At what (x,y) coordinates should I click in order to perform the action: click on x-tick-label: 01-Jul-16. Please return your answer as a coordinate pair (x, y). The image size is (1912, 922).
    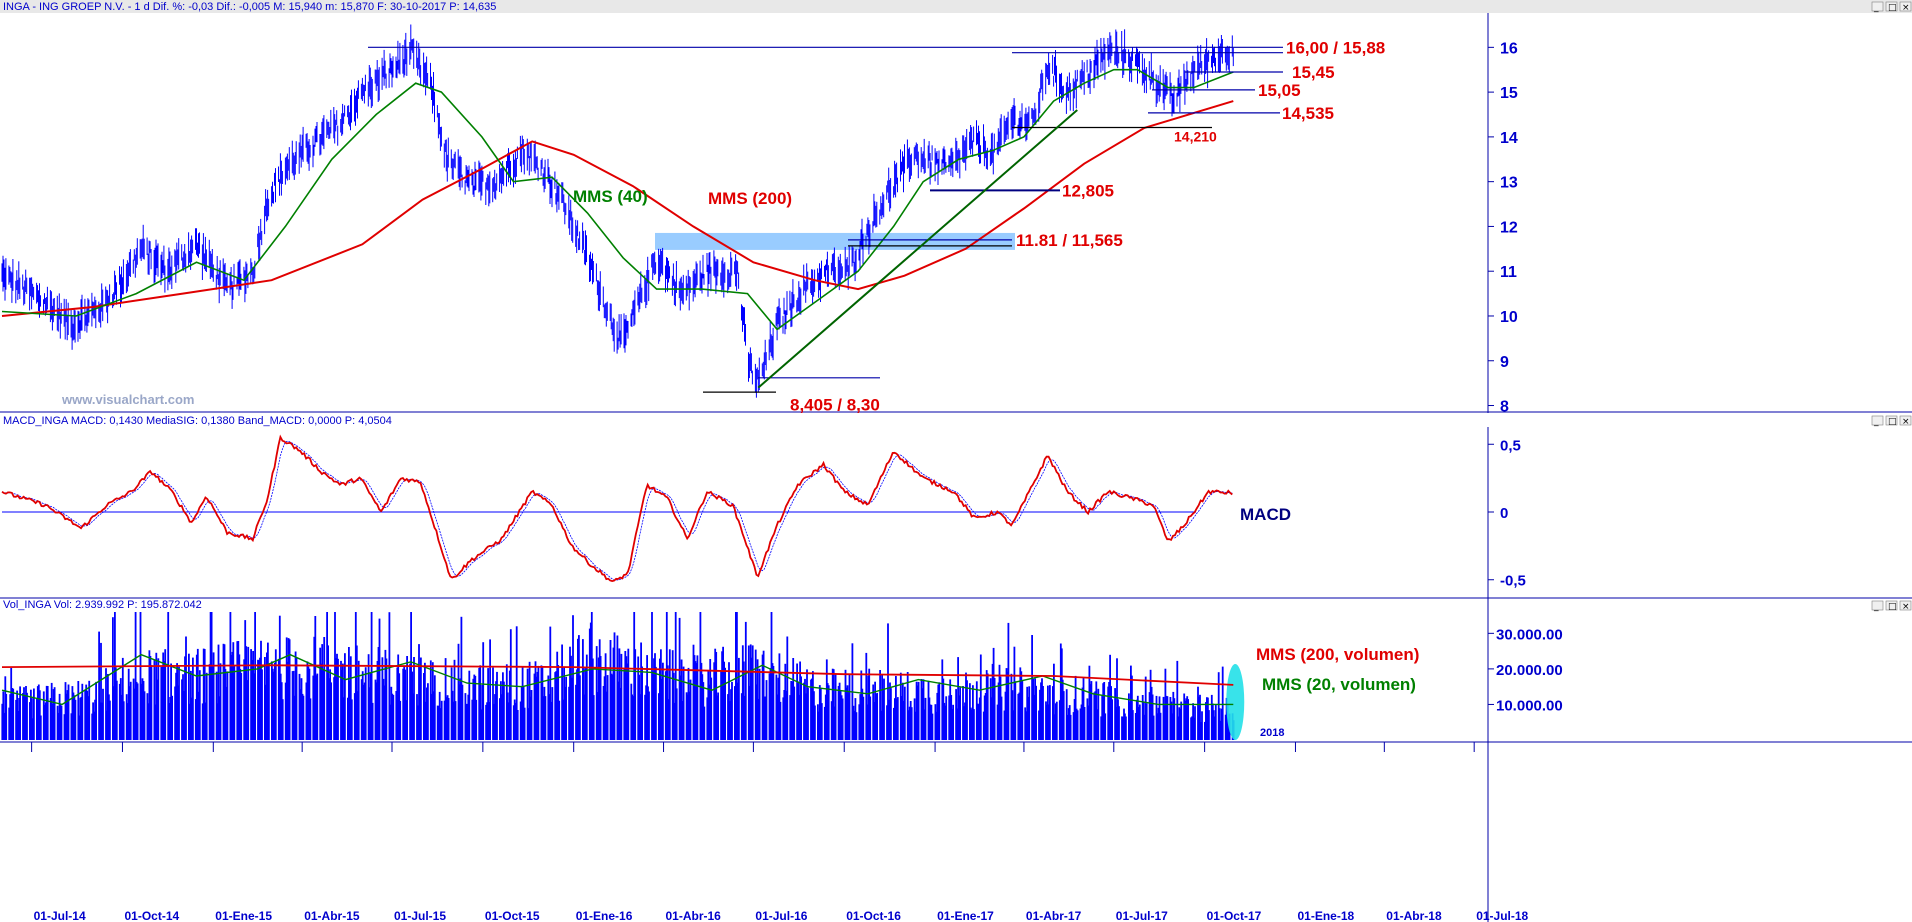
    Looking at the image, I should click on (781, 915).